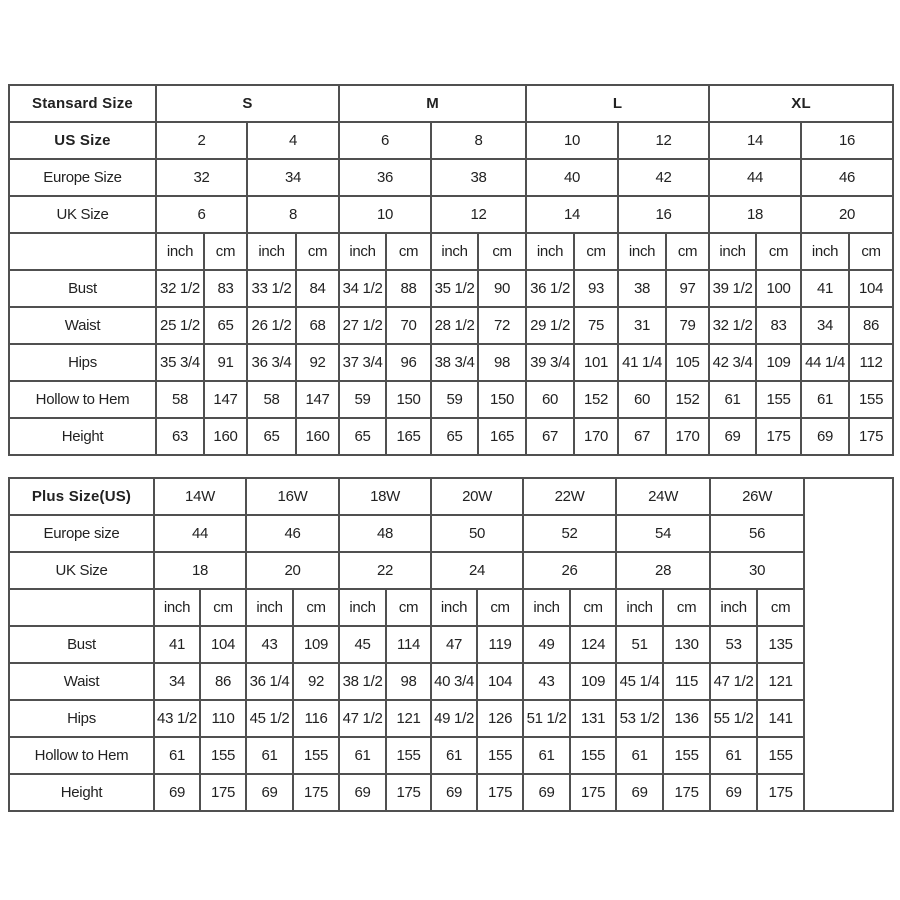  What do you see at coordinates (385, 496) in the screenshot?
I see `plus-size-header: 18W` at bounding box center [385, 496].